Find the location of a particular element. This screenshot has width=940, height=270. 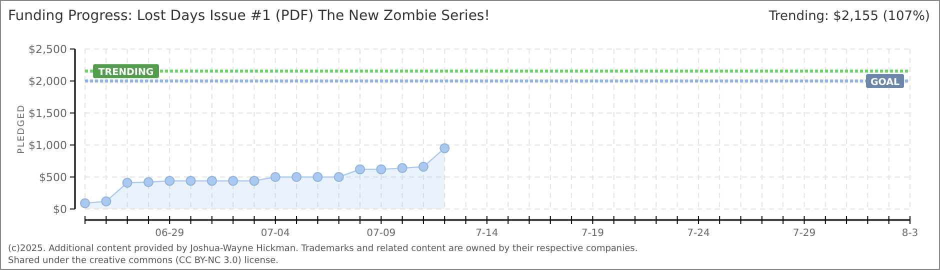

text: Shared under the creative commons (CC BY-NC 3.0) license. is located at coordinates (143, 261).